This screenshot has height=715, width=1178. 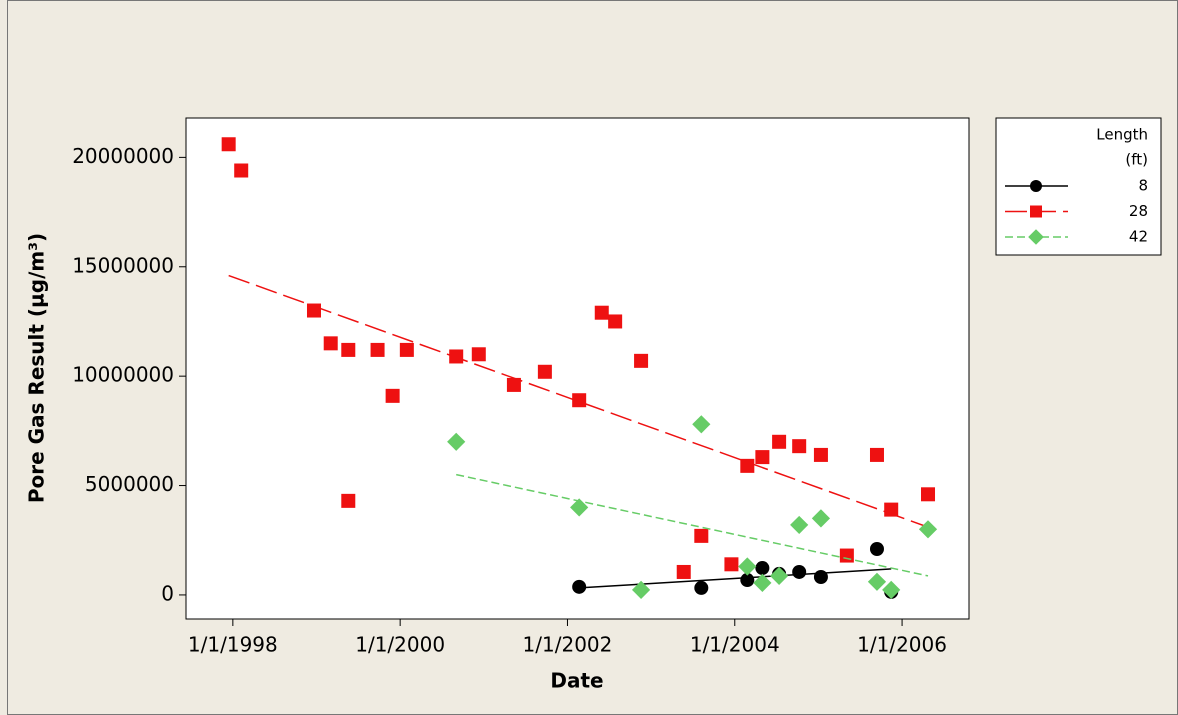 What do you see at coordinates (123, 375) in the screenshot?
I see `y-tick-label: 10000000` at bounding box center [123, 375].